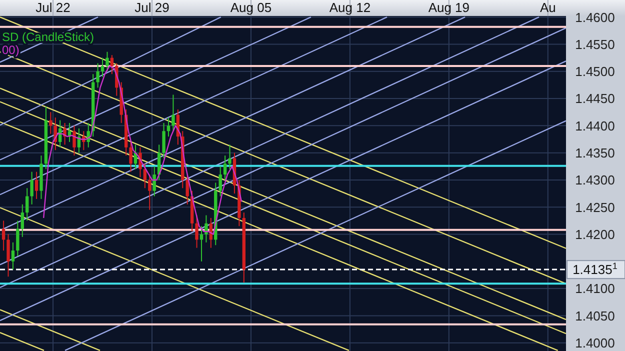  Describe the element at coordinates (595, 316) in the screenshot. I see `y-tick-label: 1.4050` at that location.